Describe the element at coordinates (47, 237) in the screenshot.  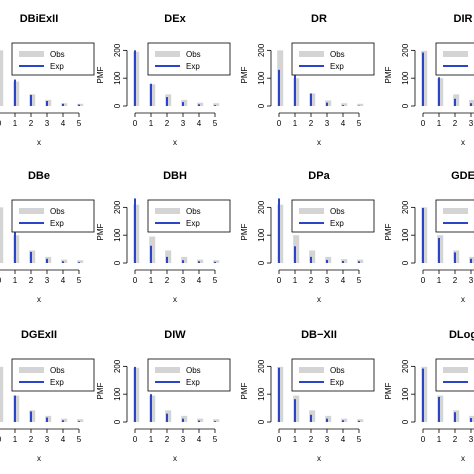
I see `chart-panel-4: DBe 0 1 2 3 4 5 x Obs Exp` at that location.